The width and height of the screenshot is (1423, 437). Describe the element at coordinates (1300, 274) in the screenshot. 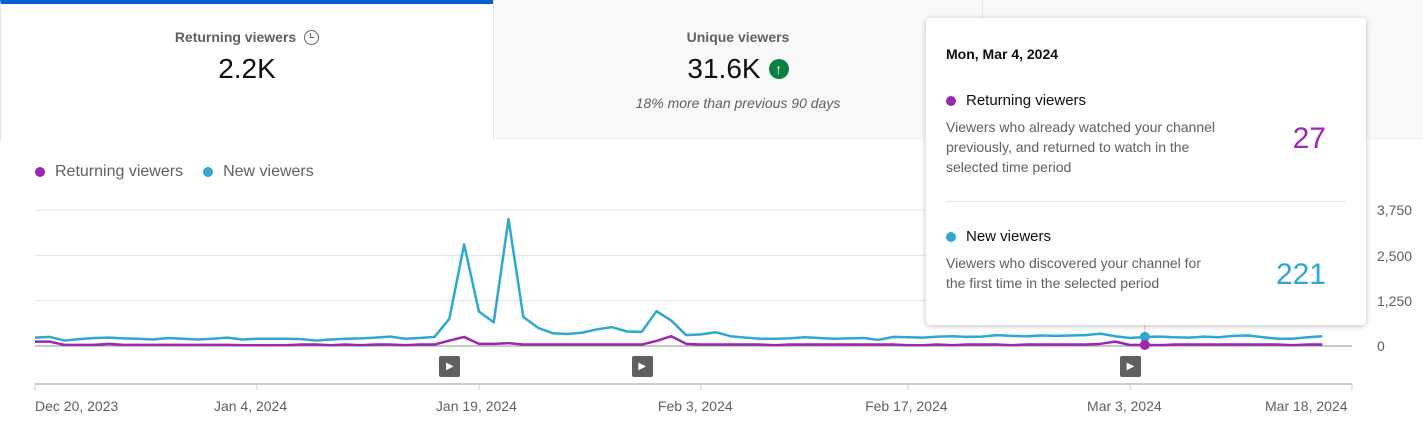

I see `tooltip-value: 221` at that location.